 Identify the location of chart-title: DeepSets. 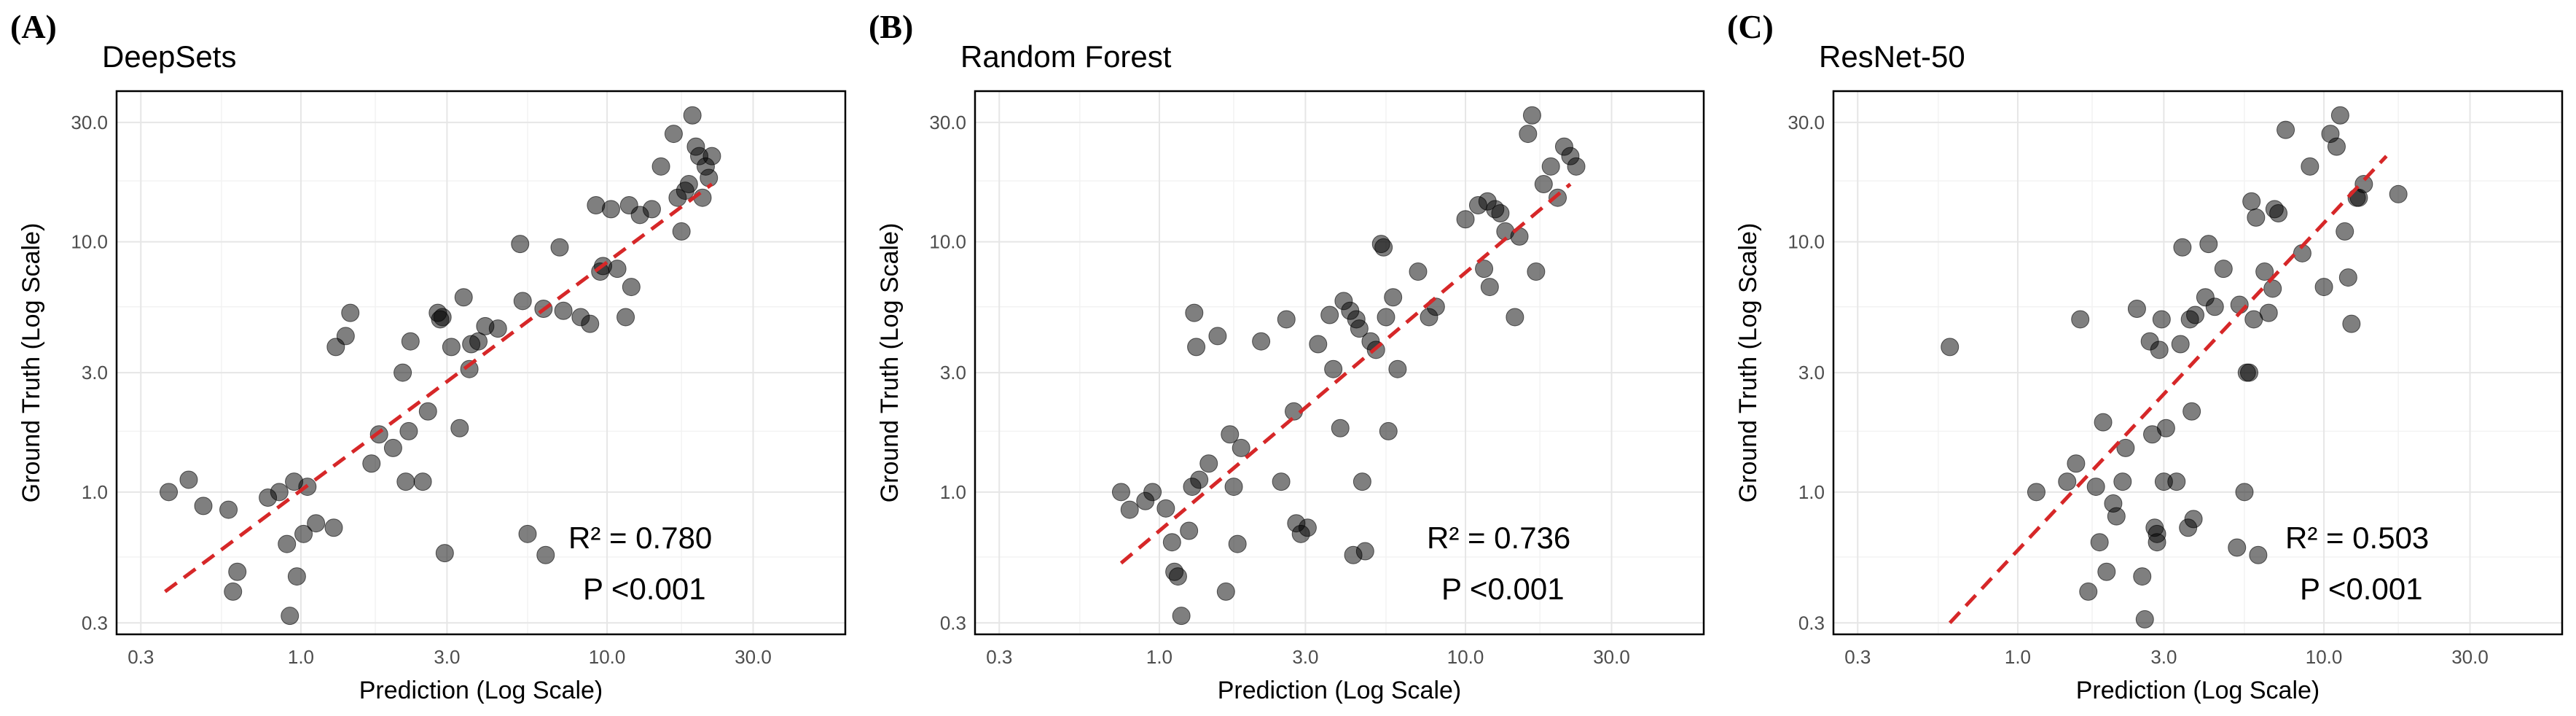
(169, 56).